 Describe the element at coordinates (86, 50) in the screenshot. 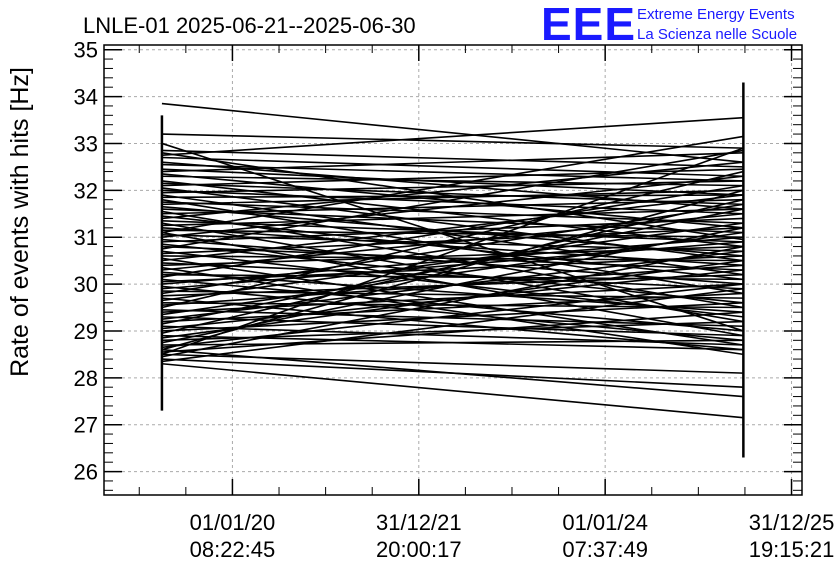

I see `y-tick-label: 35` at that location.